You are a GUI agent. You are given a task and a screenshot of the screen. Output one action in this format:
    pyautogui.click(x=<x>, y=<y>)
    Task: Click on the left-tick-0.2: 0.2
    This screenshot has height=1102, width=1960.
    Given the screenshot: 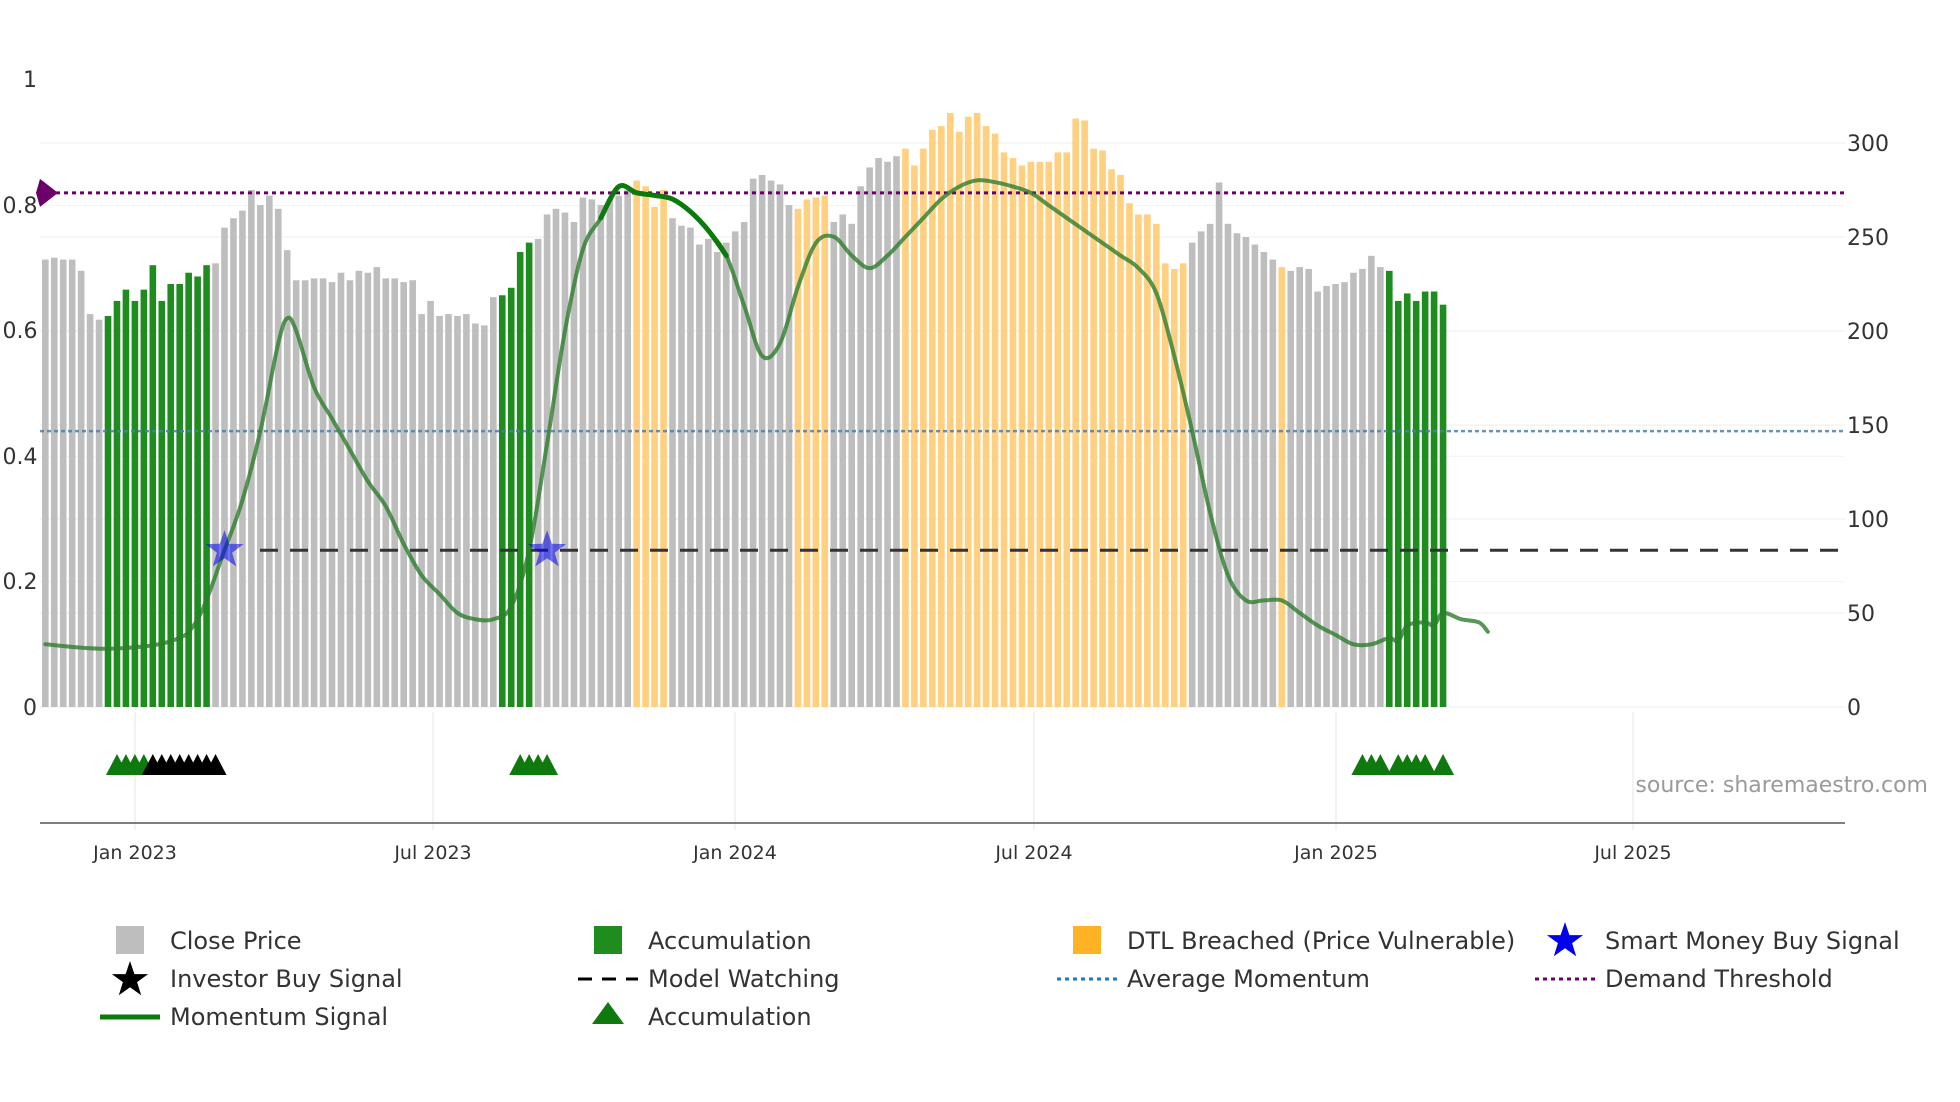 What is the action you would take?
    pyautogui.click(x=20, y=582)
    